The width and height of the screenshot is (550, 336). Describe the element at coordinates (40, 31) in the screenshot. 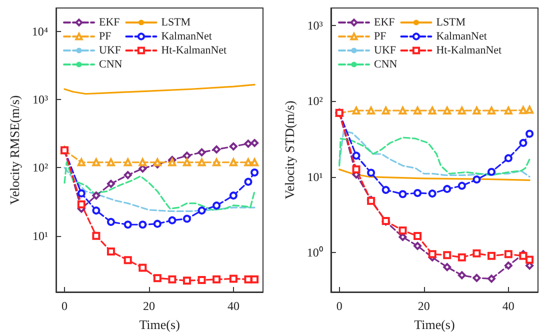

I see `y-tick-label: 10⁴` at that location.